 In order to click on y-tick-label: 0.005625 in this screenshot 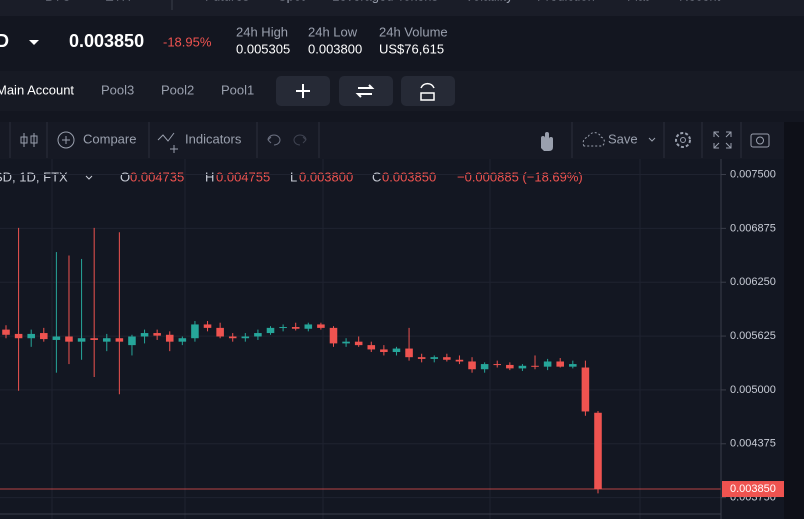, I will do `click(753, 336)`.